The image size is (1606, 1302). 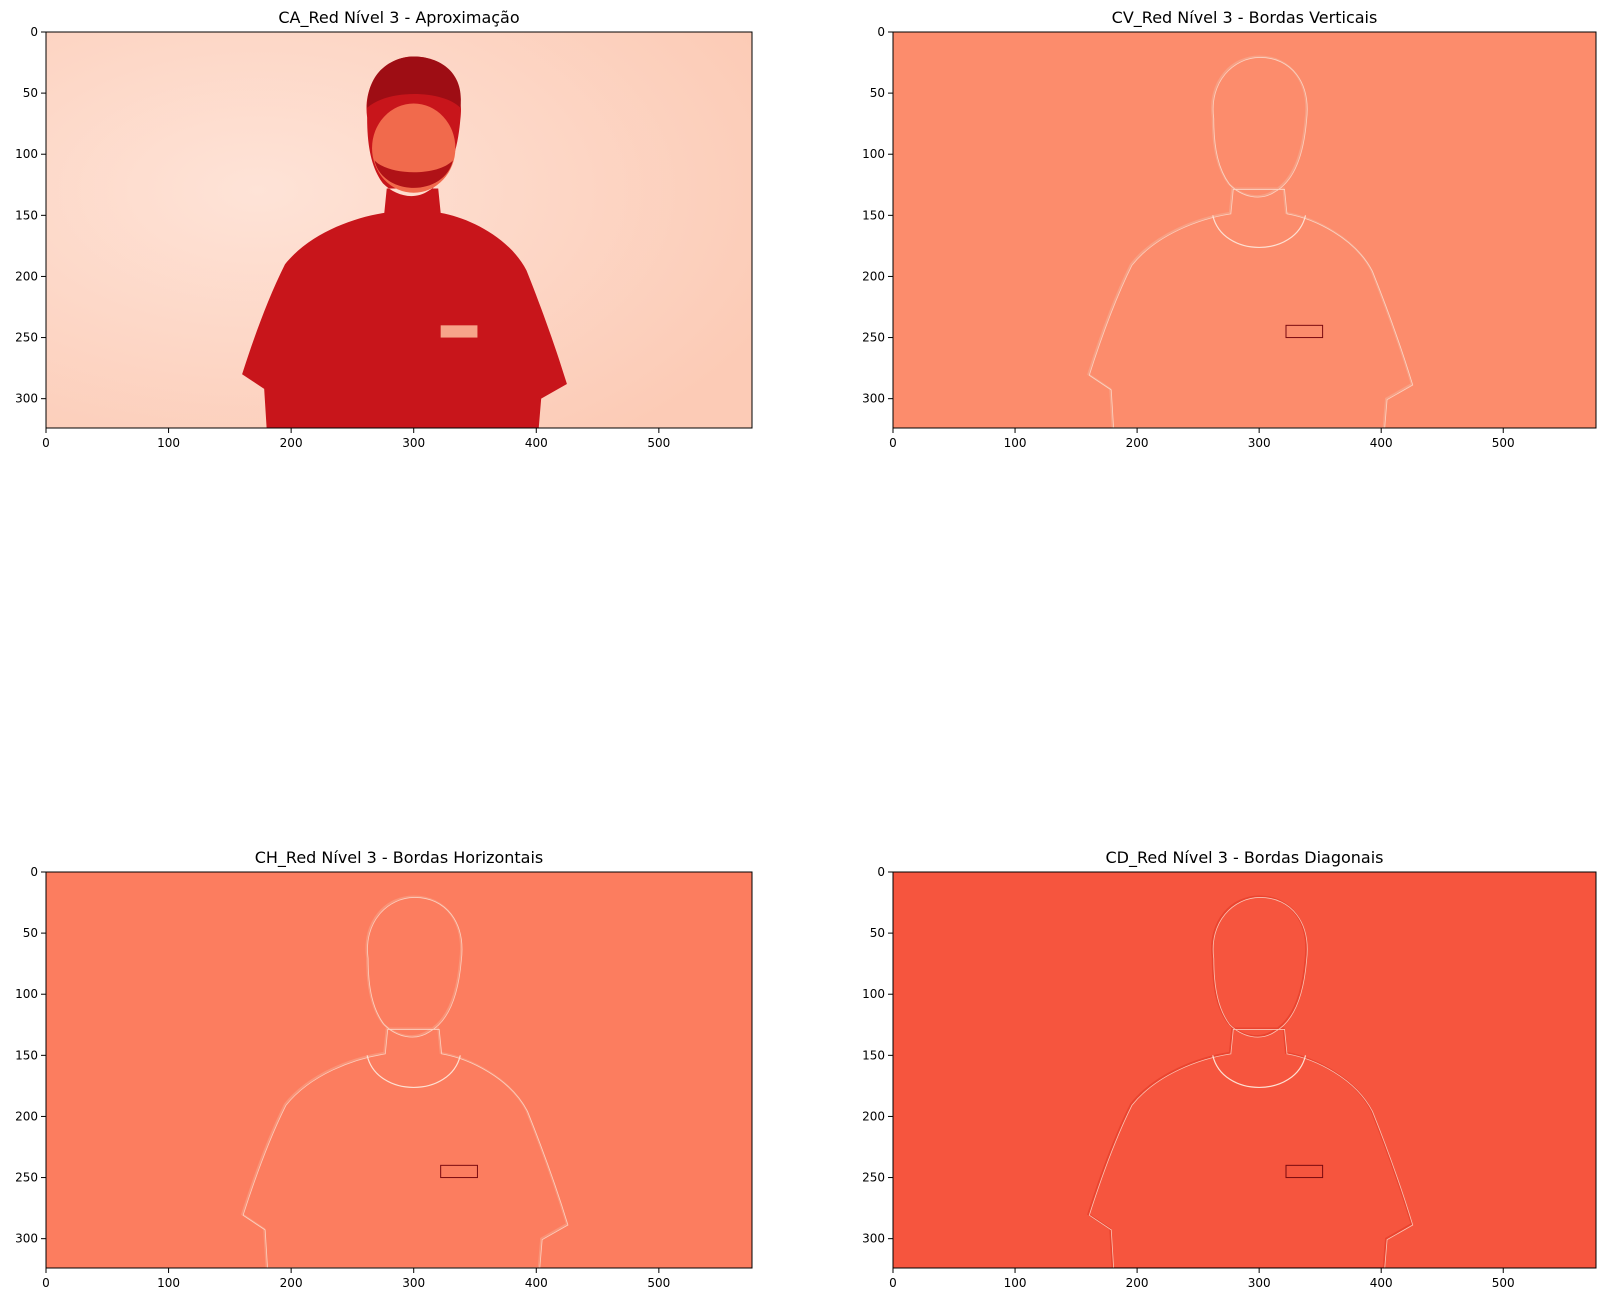 What do you see at coordinates (1244, 858) in the screenshot?
I see `panel-title: CD_Red Nível 3 - Bordas Diagonais` at bounding box center [1244, 858].